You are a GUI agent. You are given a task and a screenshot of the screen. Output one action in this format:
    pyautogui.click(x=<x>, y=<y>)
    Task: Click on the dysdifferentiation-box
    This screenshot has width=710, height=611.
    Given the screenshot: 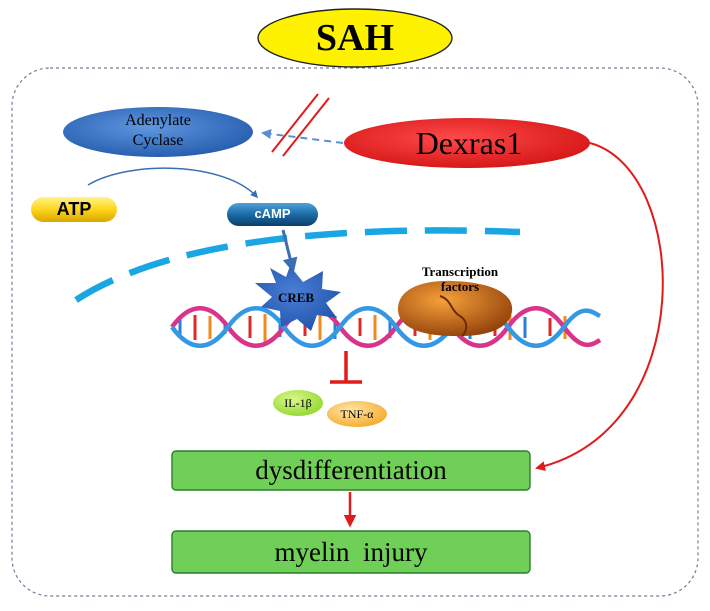 What is the action you would take?
    pyautogui.click(x=351, y=470)
    